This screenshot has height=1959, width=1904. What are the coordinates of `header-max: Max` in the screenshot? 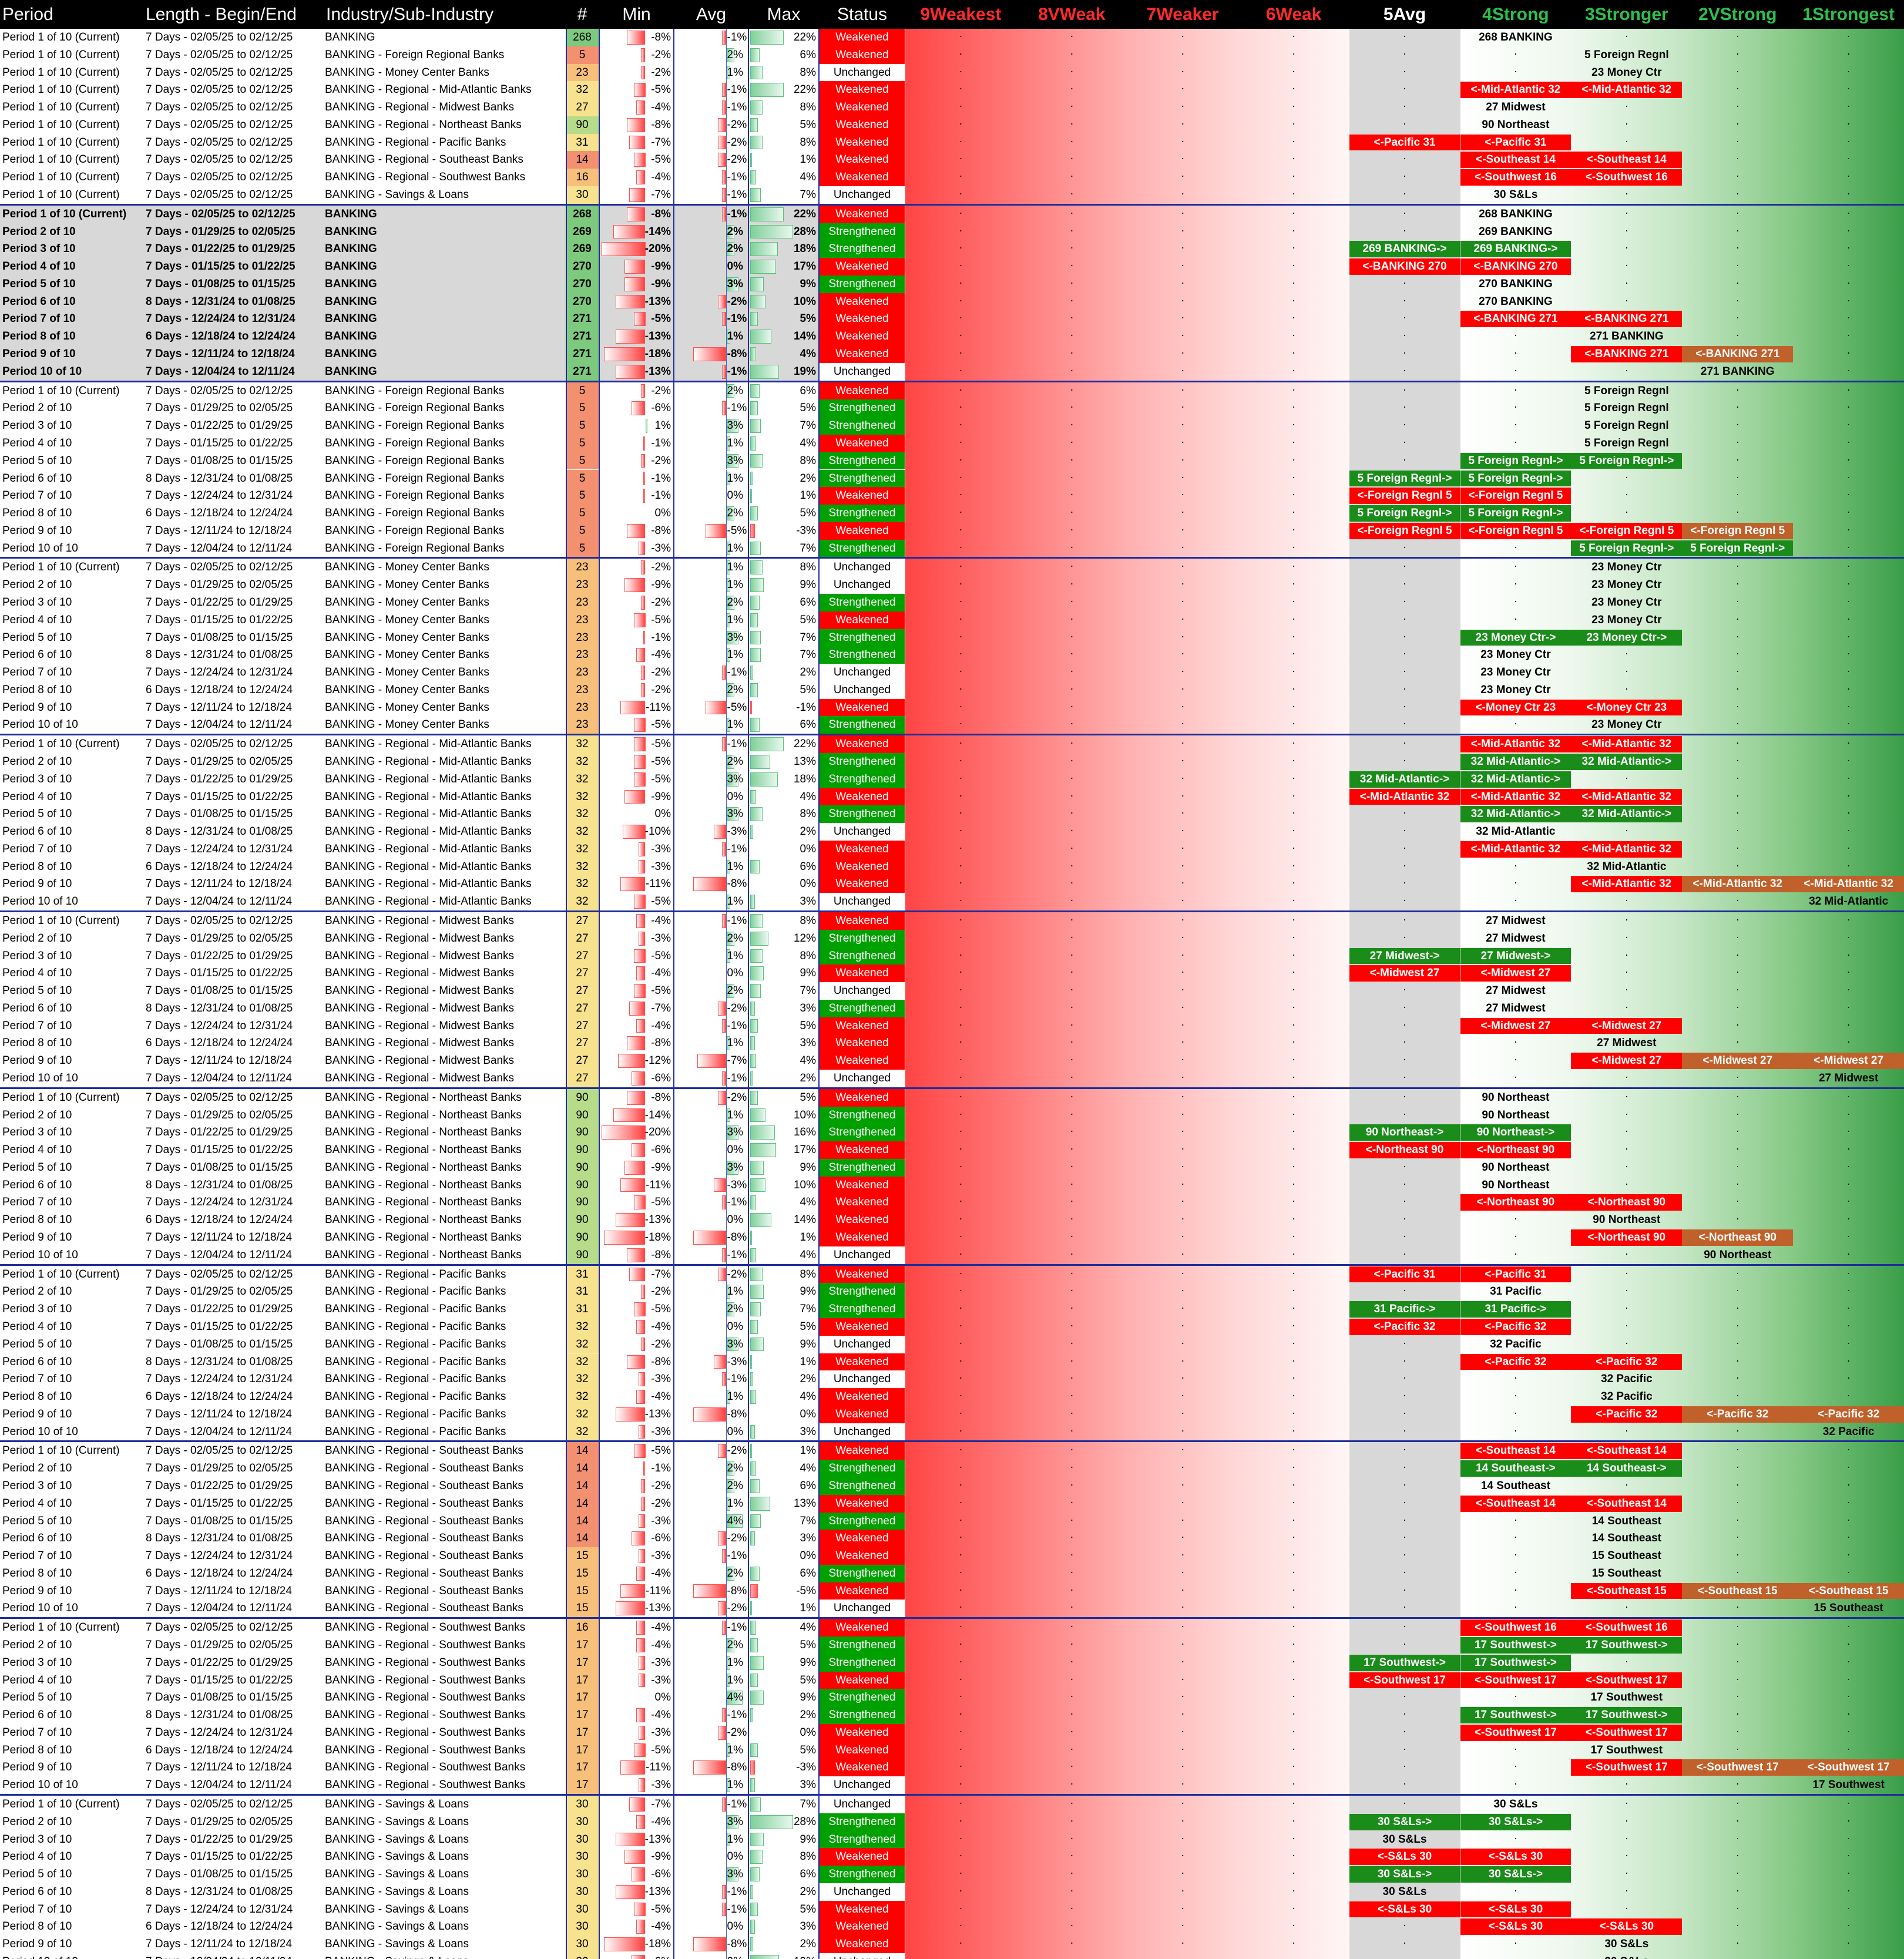 It's located at (784, 14).